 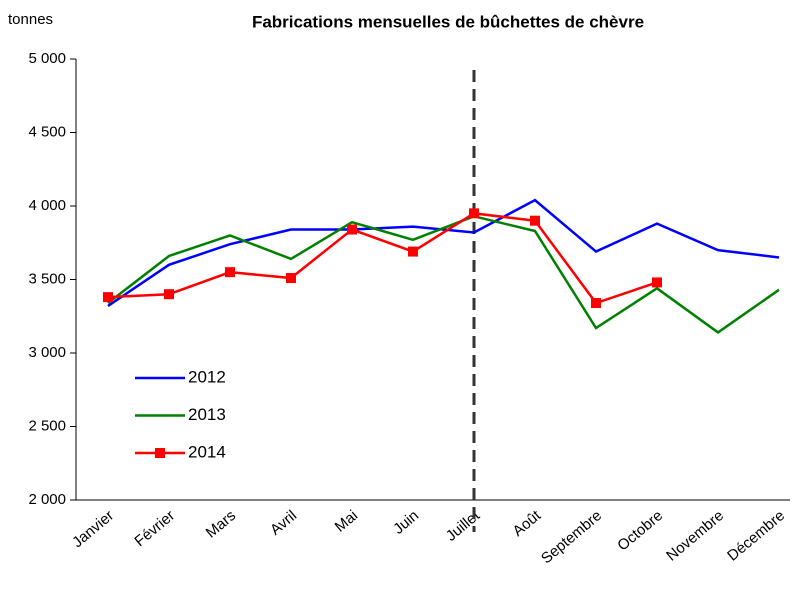 What do you see at coordinates (406, 522) in the screenshot?
I see `x-tick-label: Juin` at bounding box center [406, 522].